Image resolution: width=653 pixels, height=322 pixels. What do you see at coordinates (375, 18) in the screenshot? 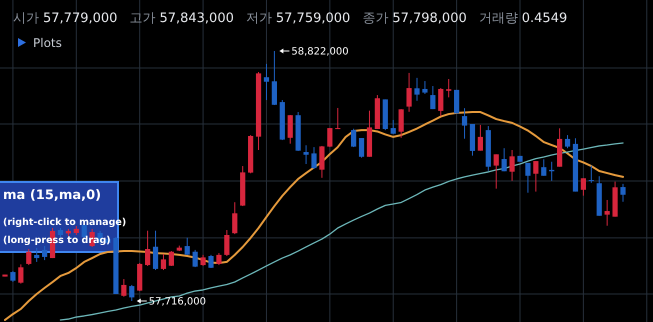
I see `text: 종가` at bounding box center [375, 18].